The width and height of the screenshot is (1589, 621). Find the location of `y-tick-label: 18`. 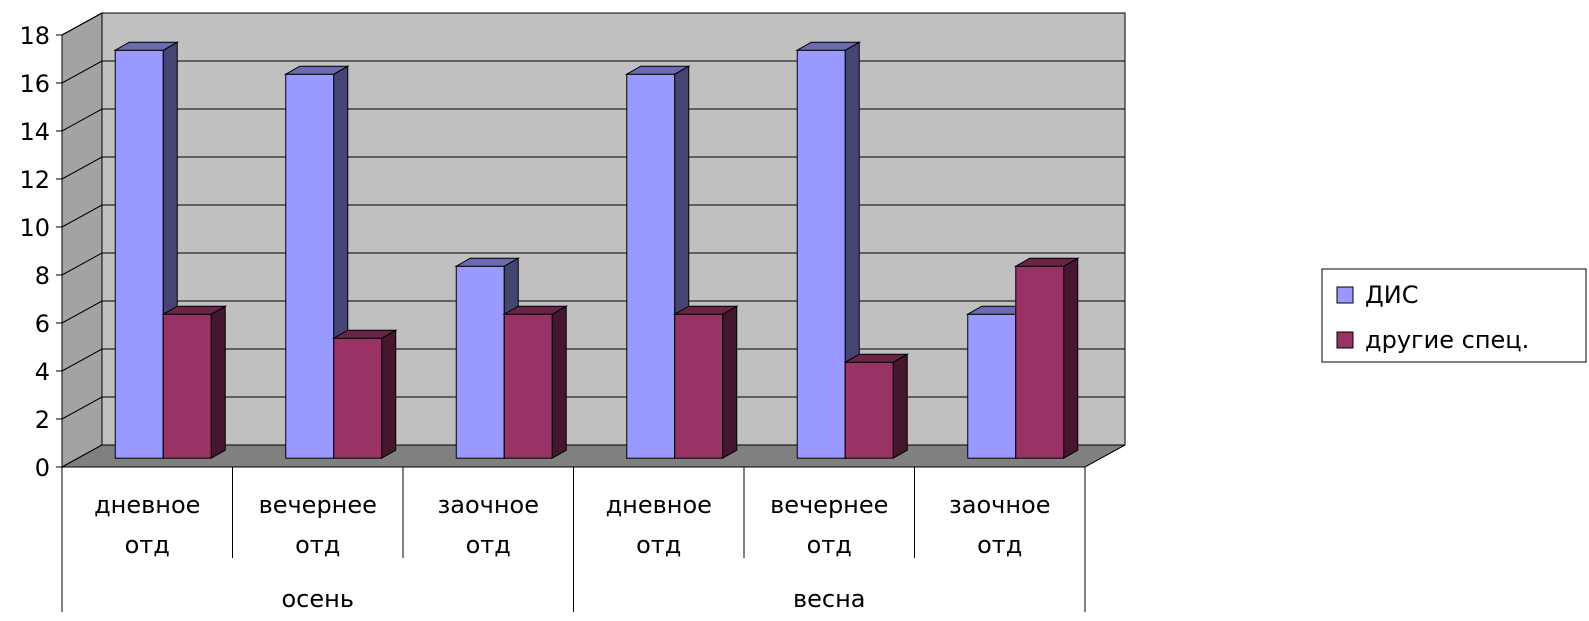

y-tick-label: 18 is located at coordinates (34, 36).